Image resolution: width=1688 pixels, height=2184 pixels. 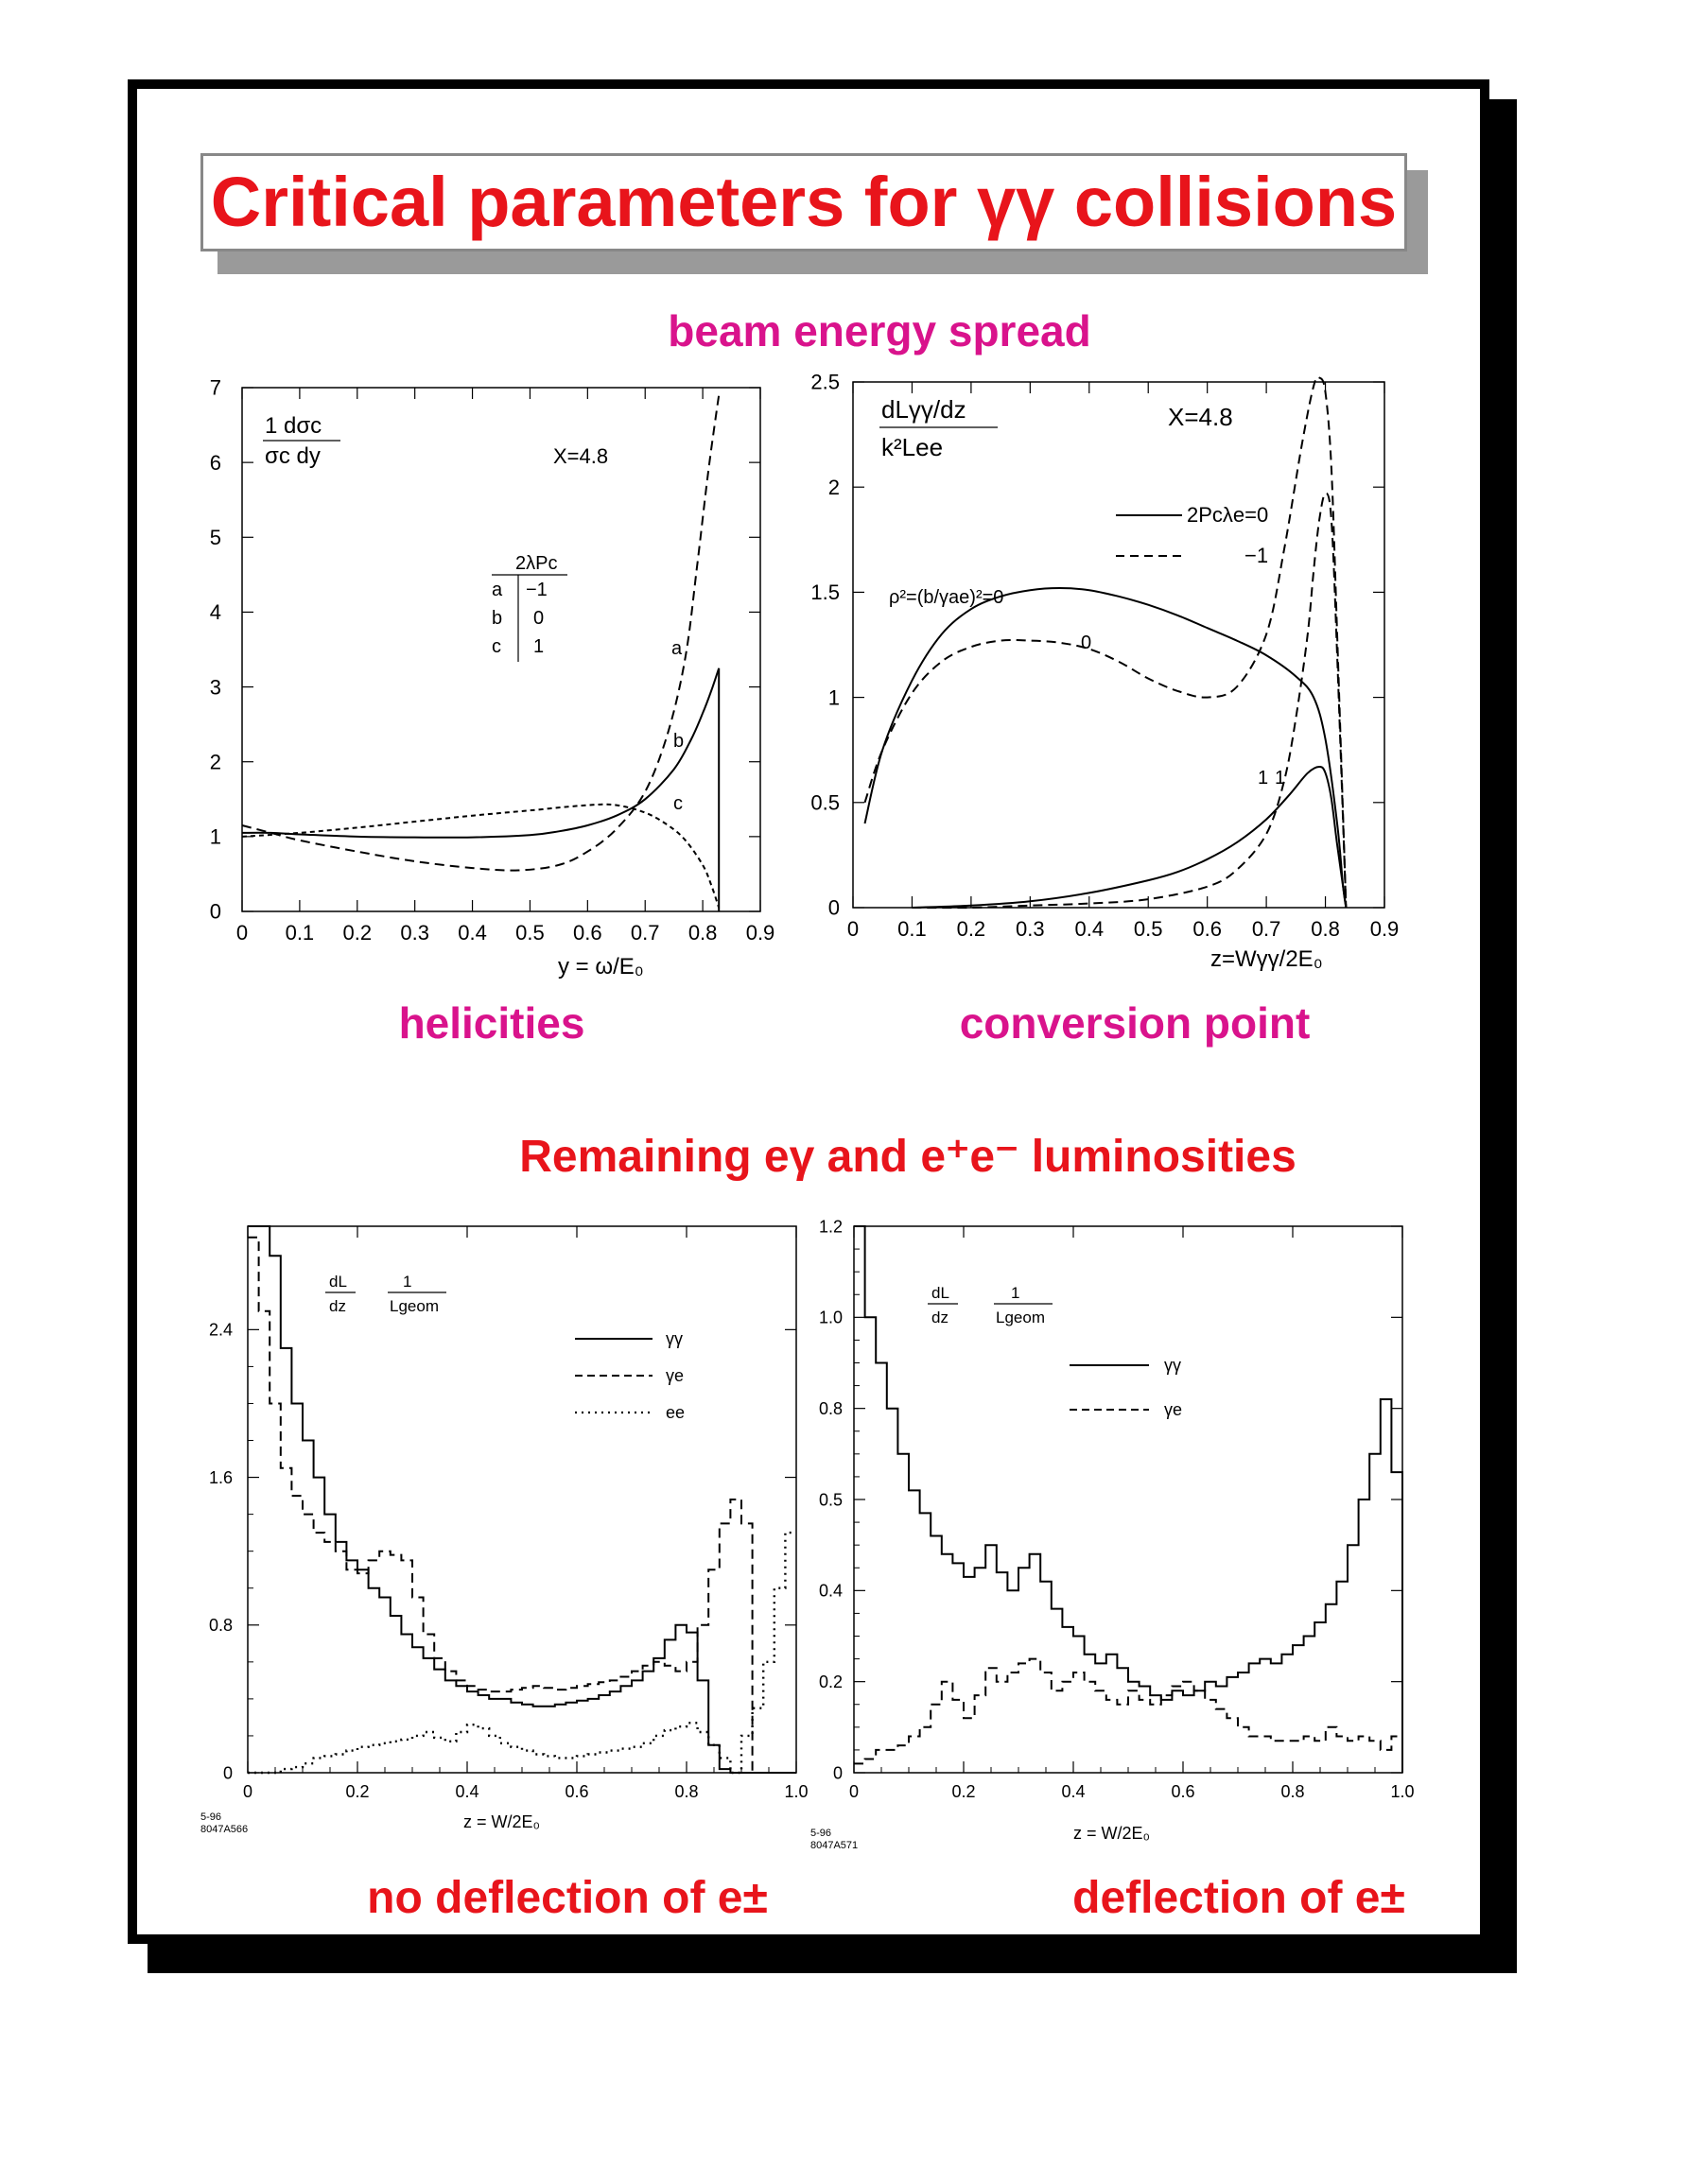 I want to click on y-tick-label: 5, so click(x=215, y=537).